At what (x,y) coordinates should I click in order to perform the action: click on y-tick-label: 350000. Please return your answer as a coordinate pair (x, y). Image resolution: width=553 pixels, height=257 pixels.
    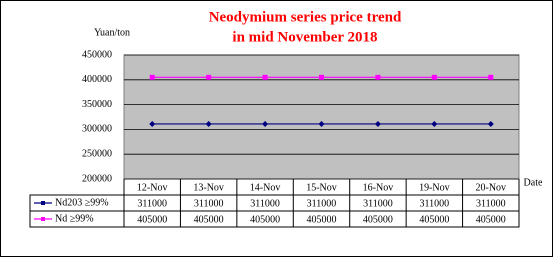
    Looking at the image, I should click on (97, 104).